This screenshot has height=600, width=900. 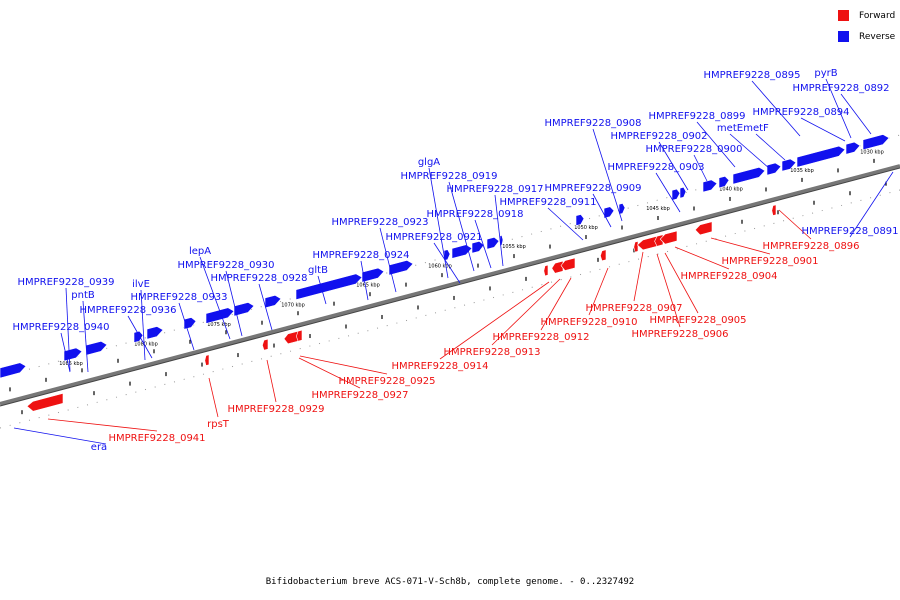 I want to click on forward-swatch, so click(x=843, y=15).